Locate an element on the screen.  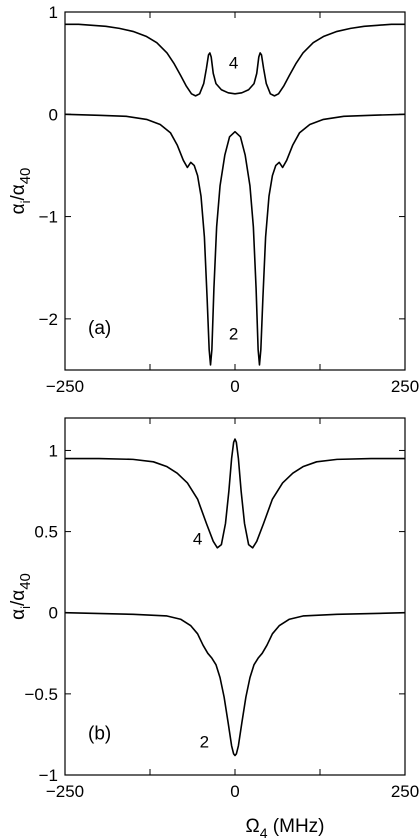
panel-label: (b) is located at coordinates (99, 733).